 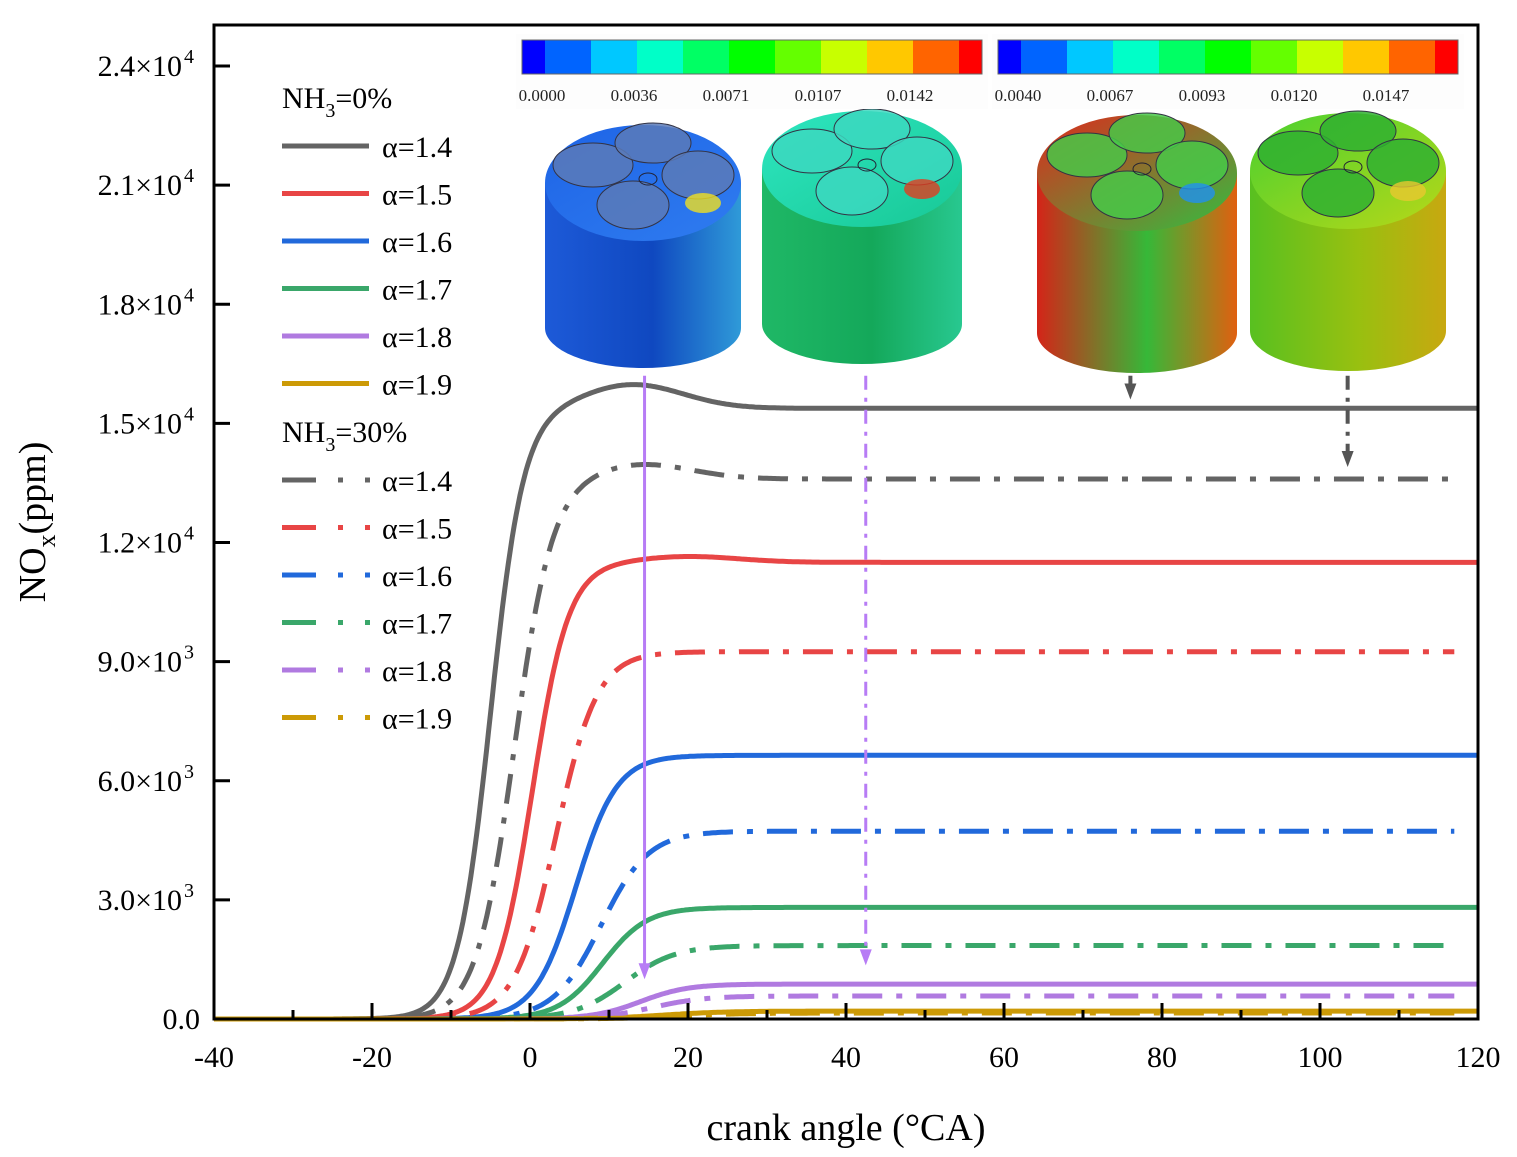 I want to click on colorbar-label: 0.0142, so click(x=910, y=95).